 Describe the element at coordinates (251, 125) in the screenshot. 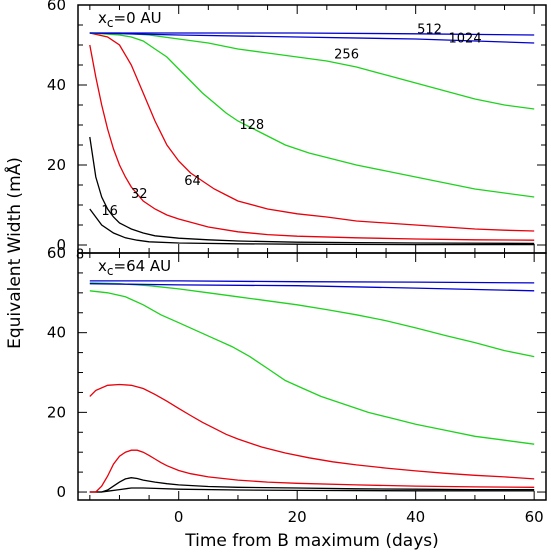

I see `series-label-128: 128` at that location.